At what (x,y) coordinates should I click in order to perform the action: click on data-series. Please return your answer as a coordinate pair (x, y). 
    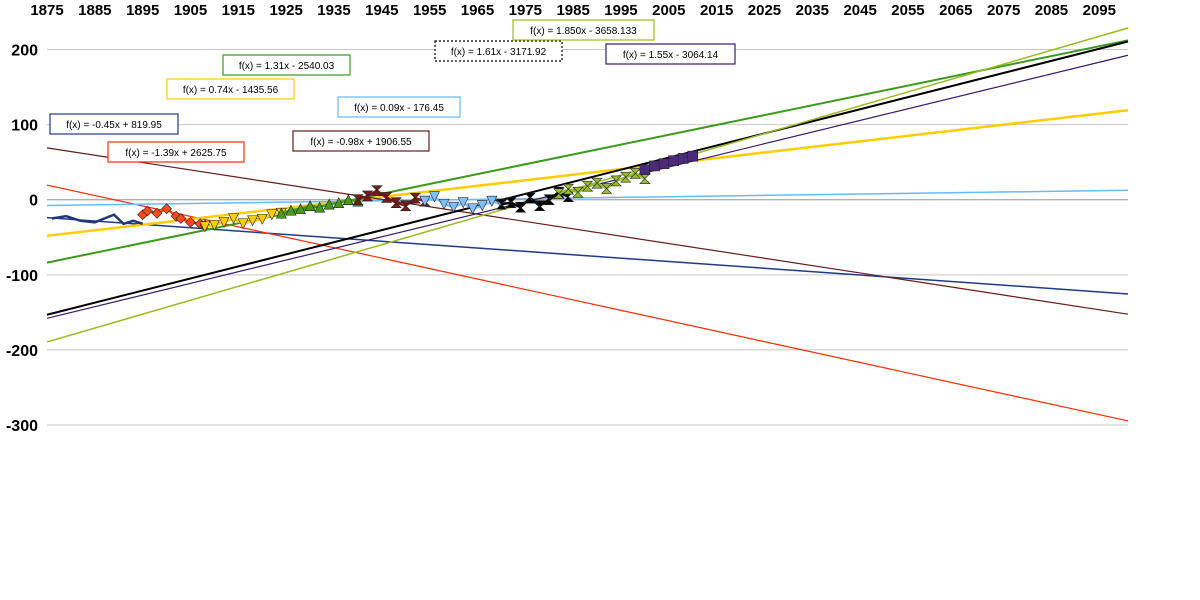
    Looking at the image, I should click on (375, 191).